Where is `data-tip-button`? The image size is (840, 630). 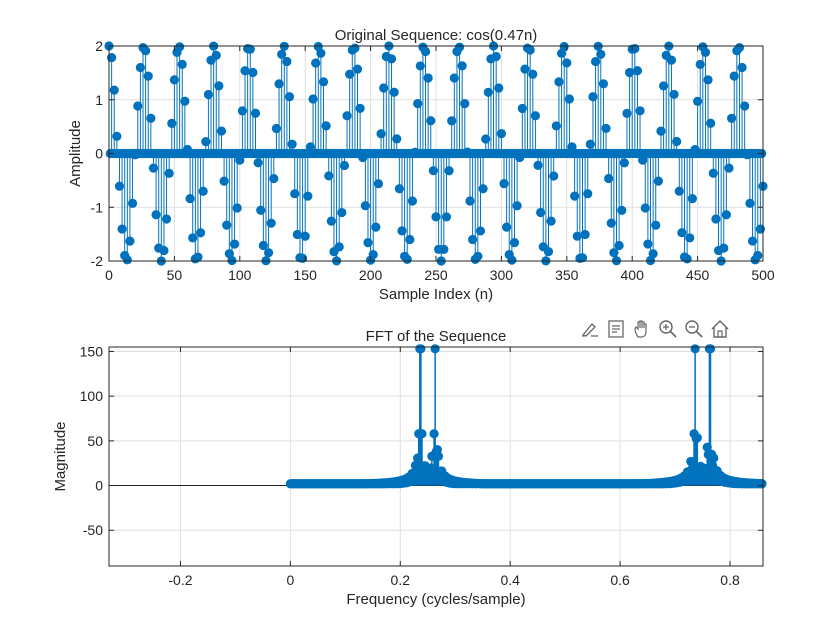
data-tip-button is located at coordinates (616, 329).